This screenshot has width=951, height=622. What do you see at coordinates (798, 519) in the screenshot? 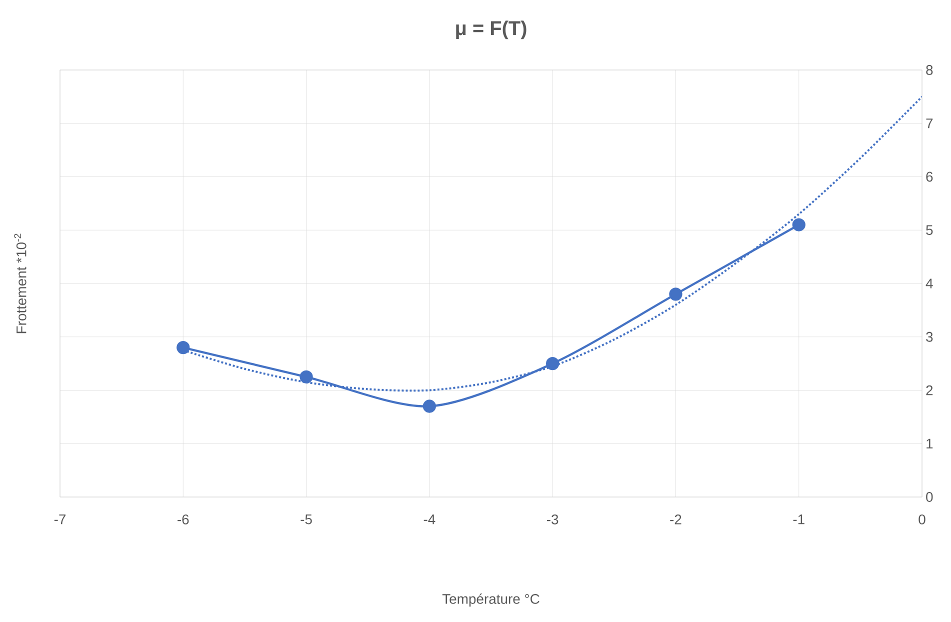
I see `x-tick-label: -1` at bounding box center [798, 519].